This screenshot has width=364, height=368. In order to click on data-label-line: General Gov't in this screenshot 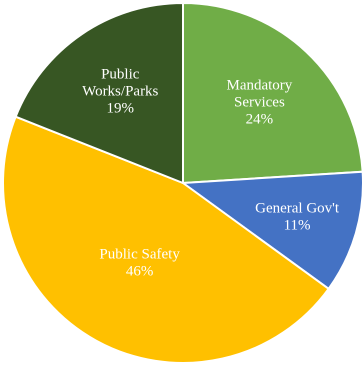, I will do `click(297, 209)`.